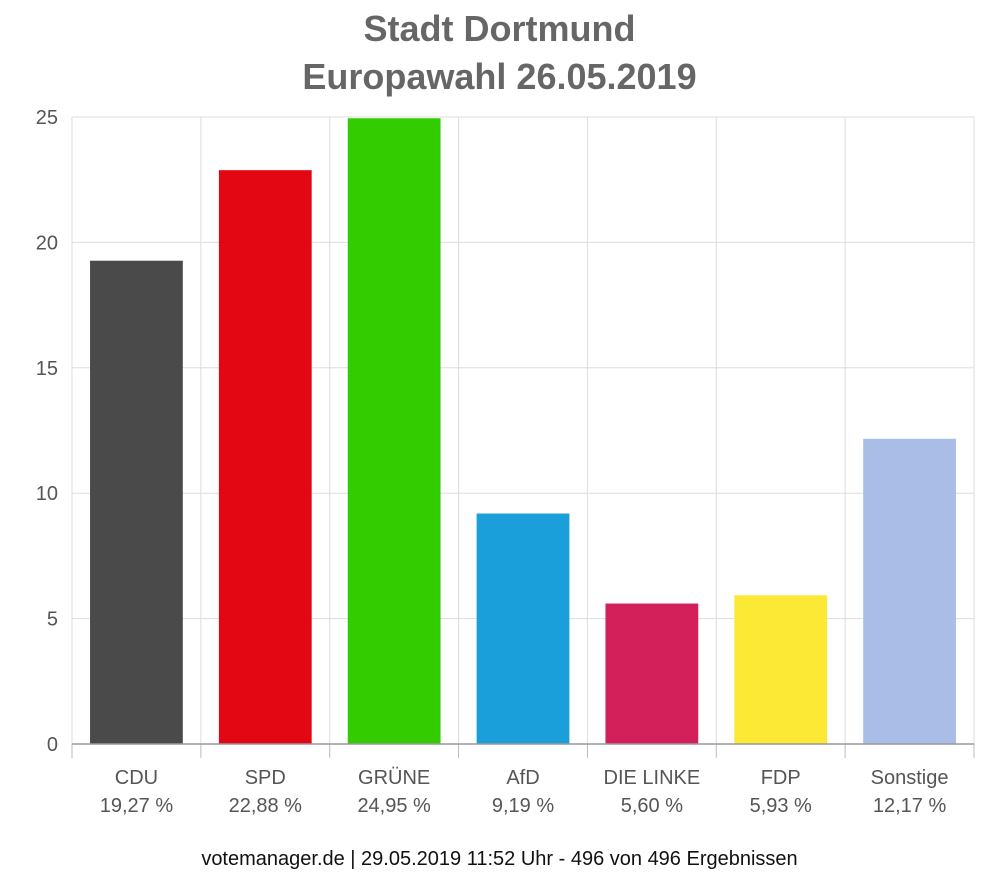  I want to click on y-tick-label: 10, so click(47, 494).